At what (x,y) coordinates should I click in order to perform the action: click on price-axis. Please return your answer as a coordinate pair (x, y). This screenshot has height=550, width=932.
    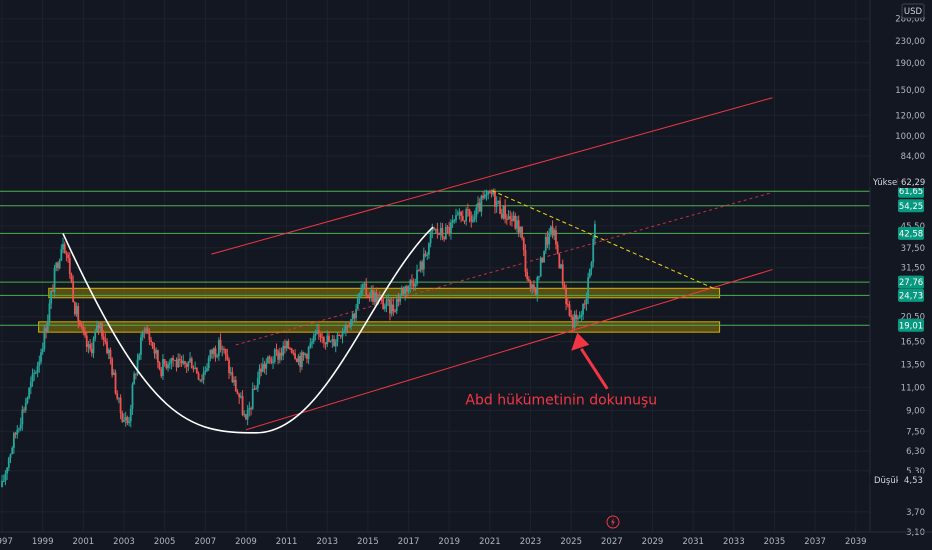
    Looking at the image, I should click on (901, 266).